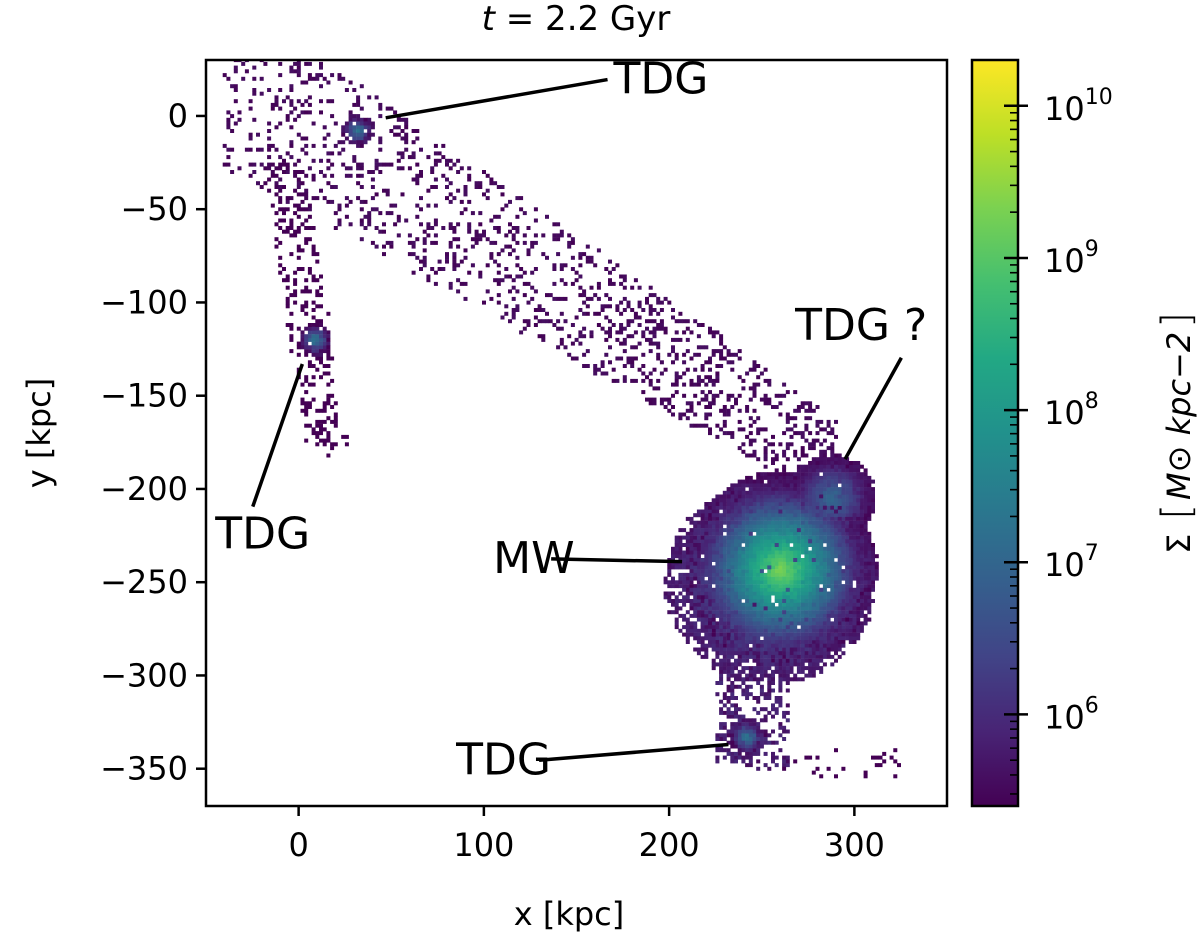  Describe the element at coordinates (533, 558) in the screenshot. I see `annotation-label: MW` at that location.